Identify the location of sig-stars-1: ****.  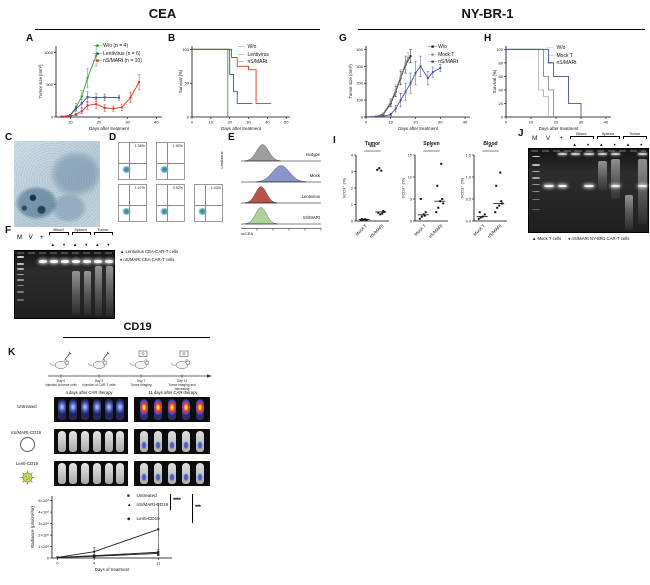
(177, 501).